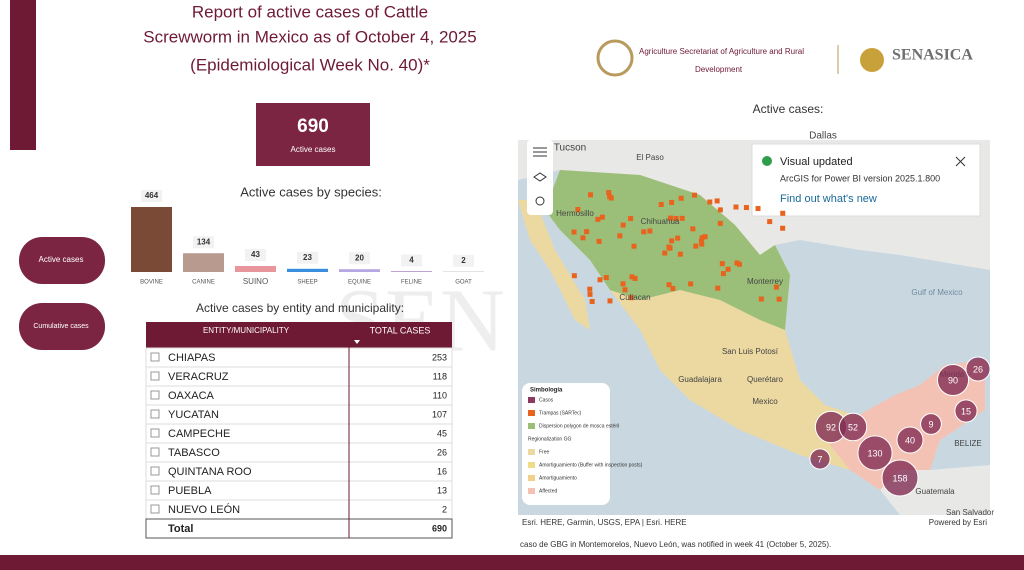  I want to click on button-label: Cumulative cases, so click(61, 326).